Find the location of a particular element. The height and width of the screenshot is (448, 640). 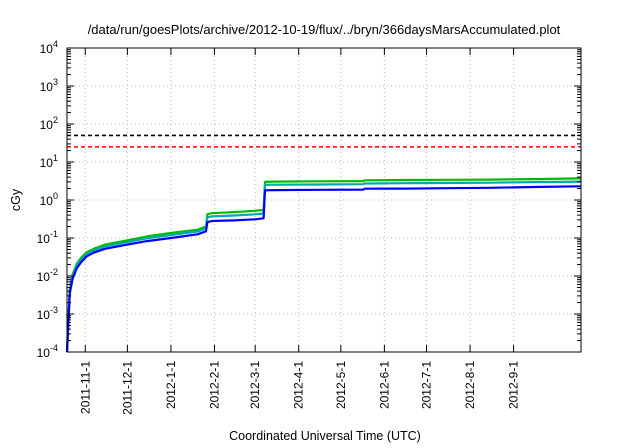

y-tick-label: 10⁻² is located at coordinates (47, 275).